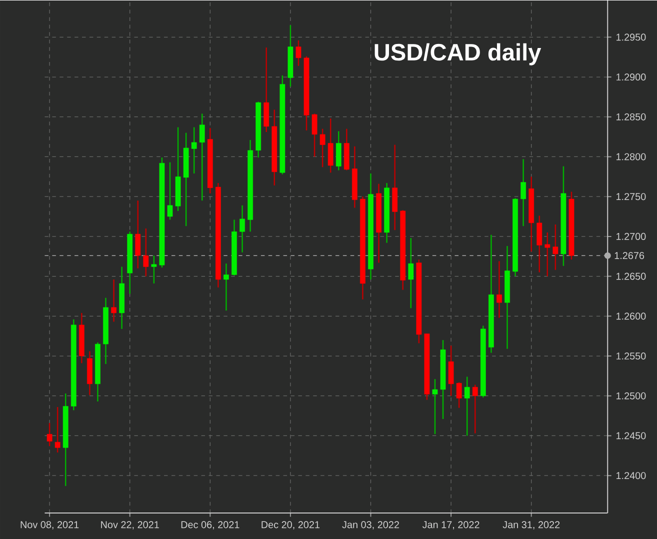  What do you see at coordinates (631, 116) in the screenshot?
I see `y-tick-label: 1.2850` at bounding box center [631, 116].